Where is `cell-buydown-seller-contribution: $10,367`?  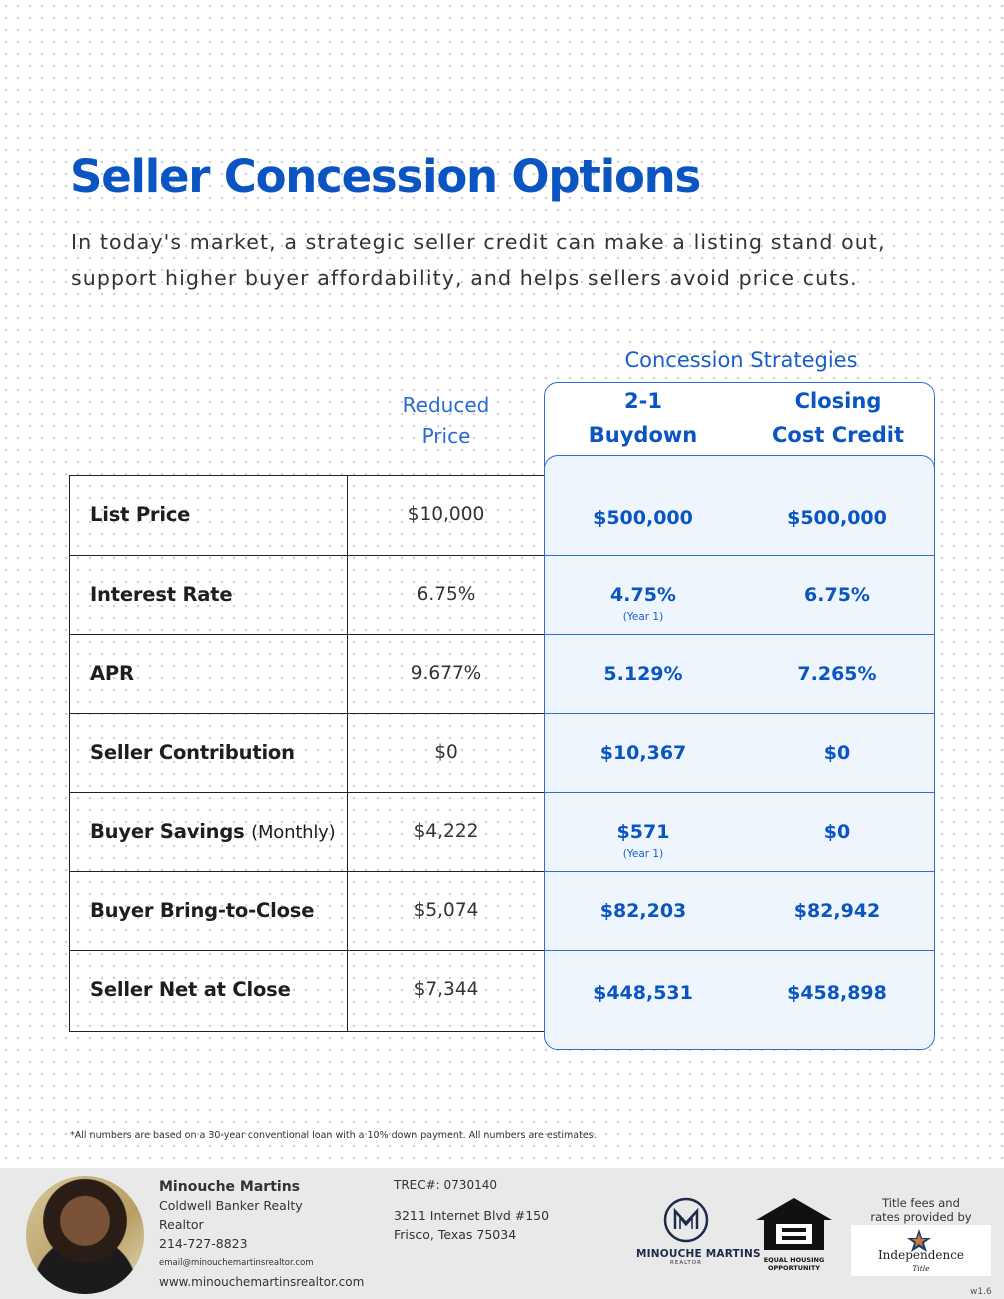 cell-buydown-seller-contribution: $10,367 is located at coordinates (643, 753).